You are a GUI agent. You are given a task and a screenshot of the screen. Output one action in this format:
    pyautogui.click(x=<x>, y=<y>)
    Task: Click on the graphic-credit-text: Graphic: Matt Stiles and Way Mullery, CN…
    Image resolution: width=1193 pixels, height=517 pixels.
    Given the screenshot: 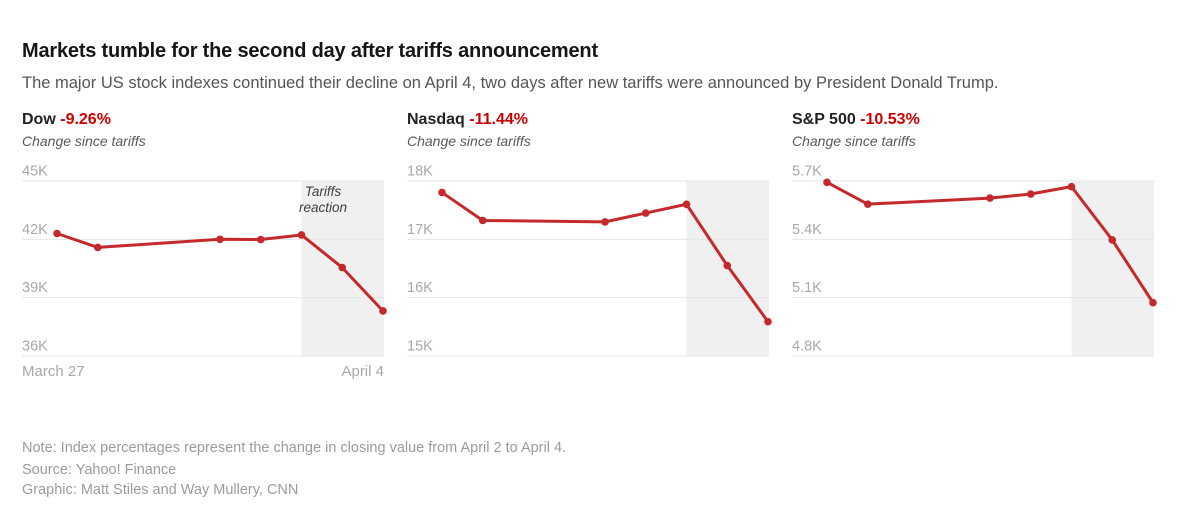 What is the action you would take?
    pyautogui.click(x=160, y=489)
    